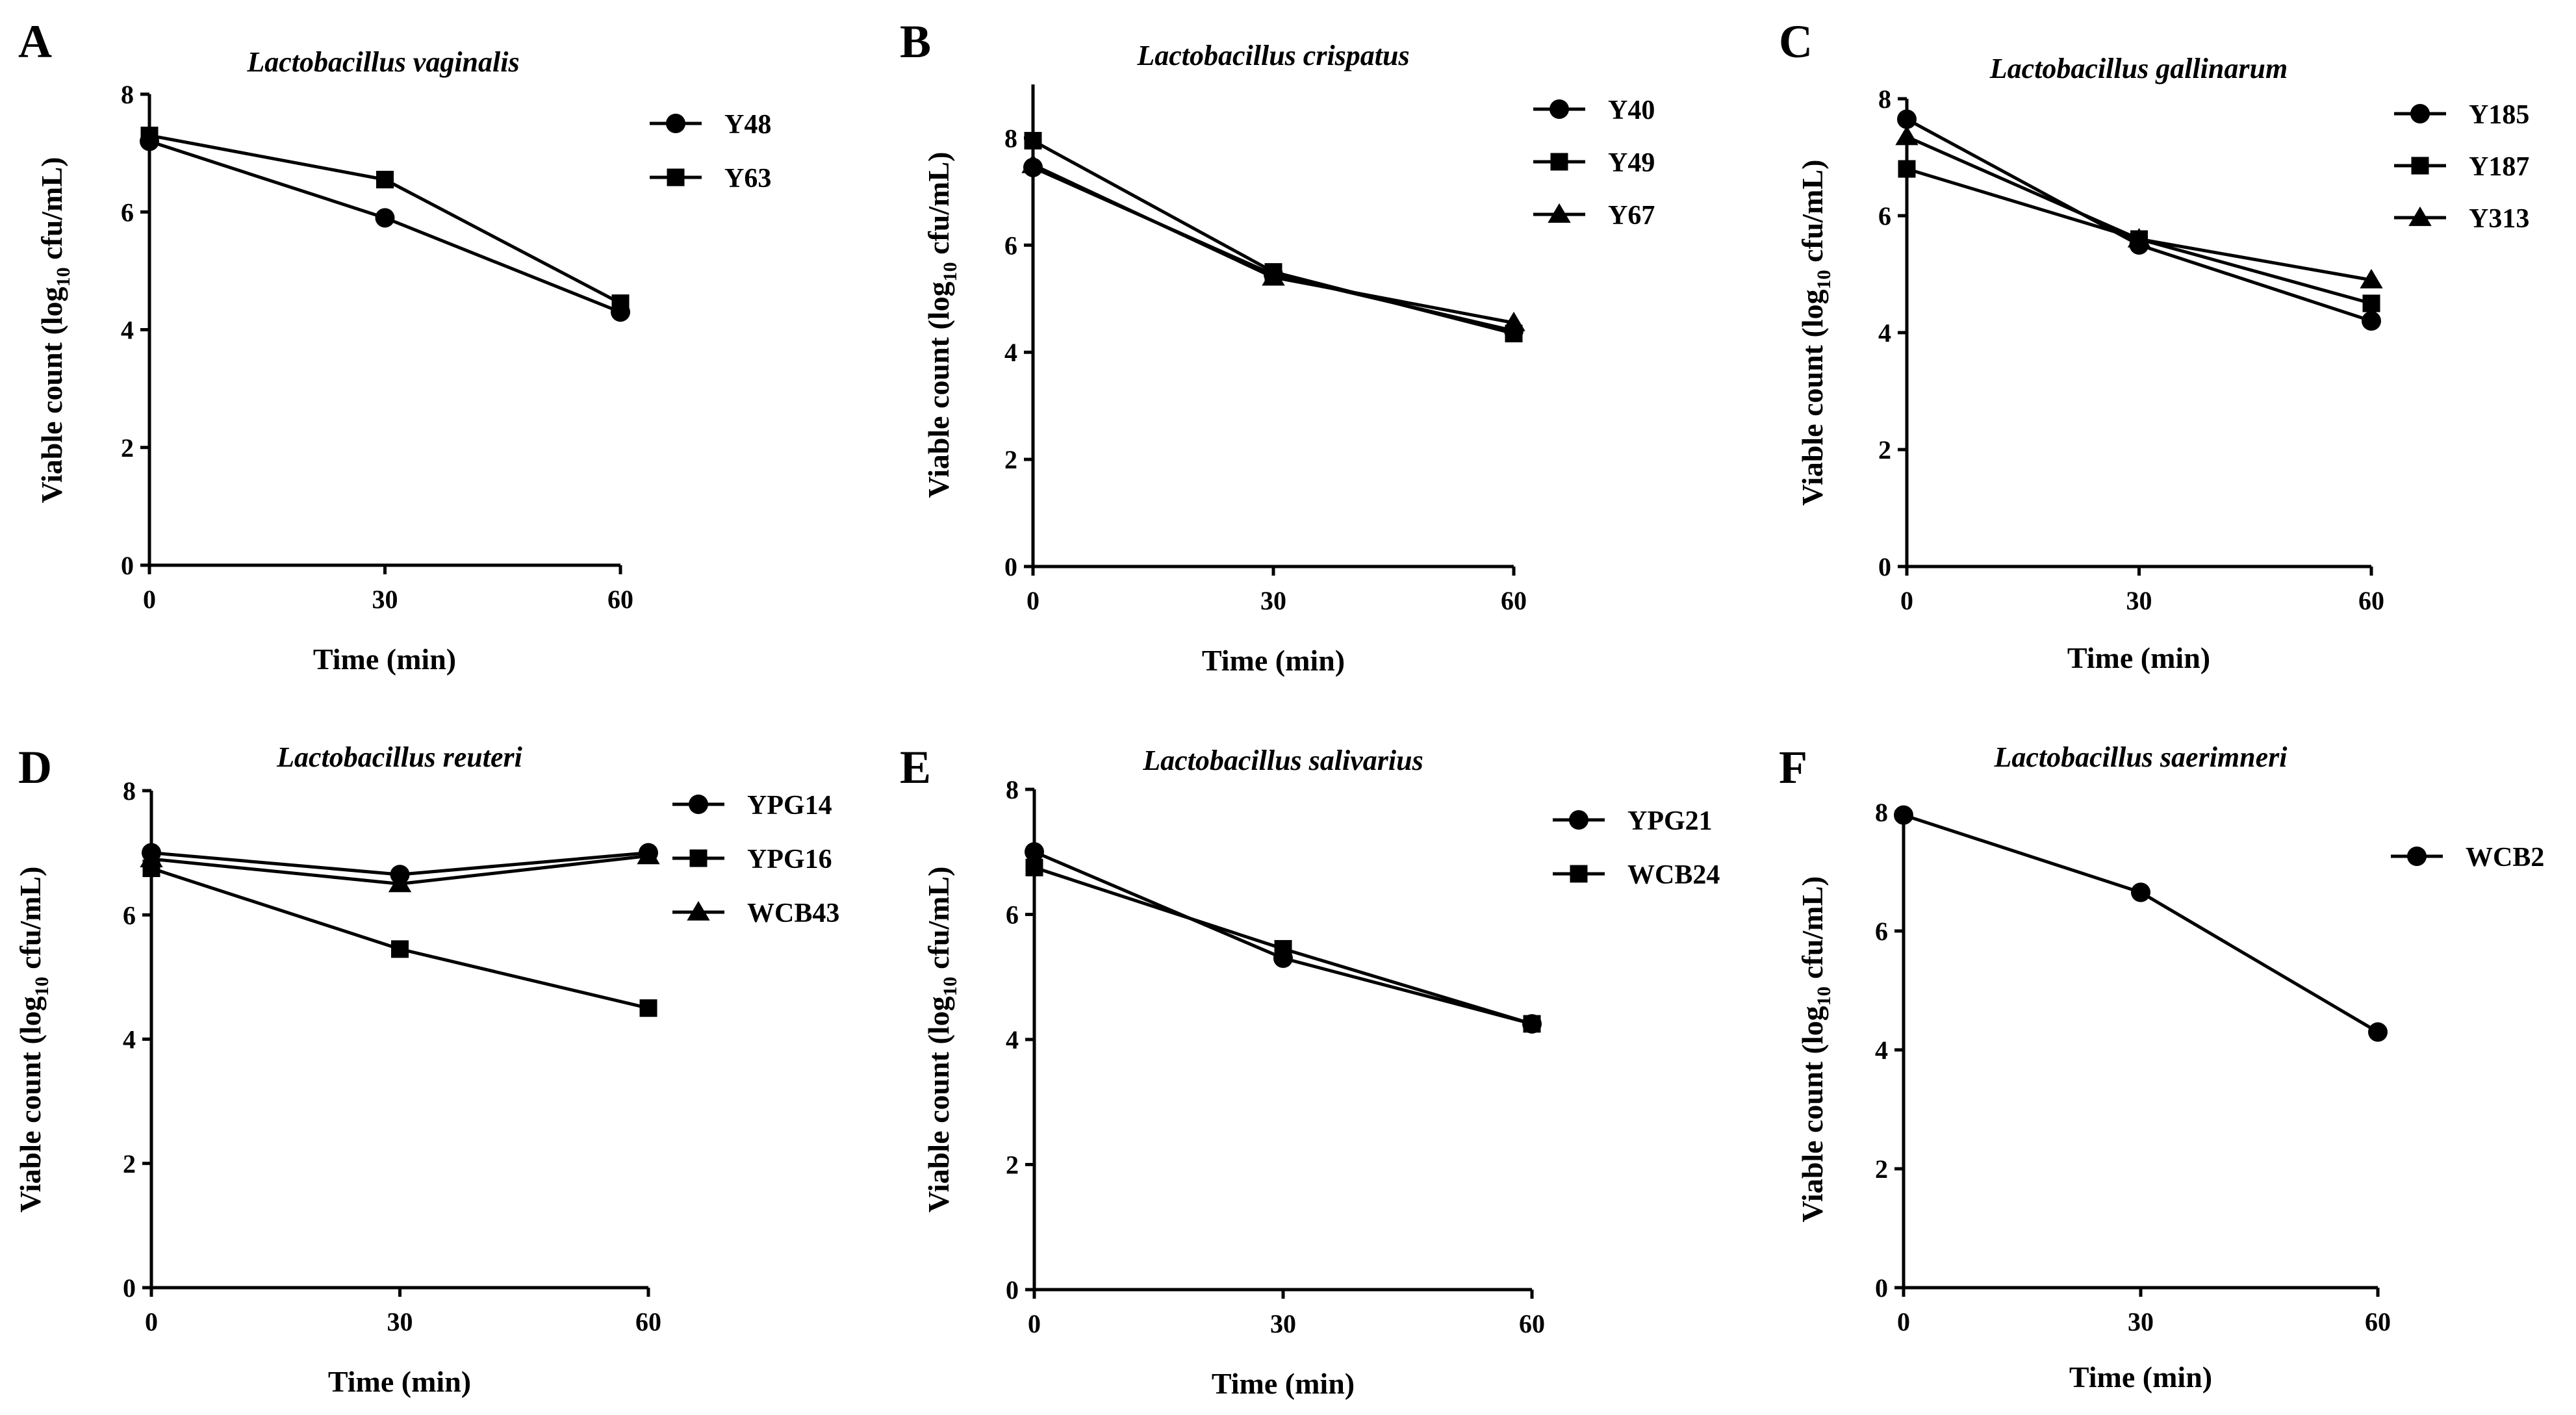 Image resolution: width=2576 pixels, height=1415 pixels. What do you see at coordinates (129, 915) in the screenshot?
I see `y-tick-label-d: 6` at bounding box center [129, 915].